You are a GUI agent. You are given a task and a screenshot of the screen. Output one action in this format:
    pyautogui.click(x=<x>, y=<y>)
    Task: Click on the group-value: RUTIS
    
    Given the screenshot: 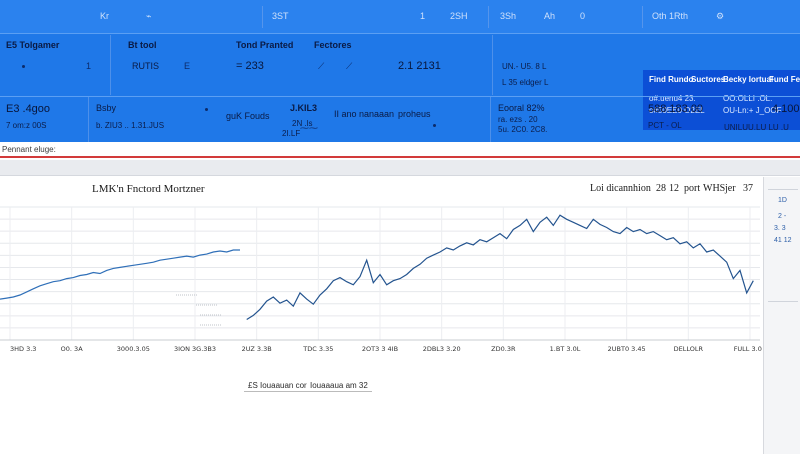 What is the action you would take?
    pyautogui.click(x=145, y=66)
    